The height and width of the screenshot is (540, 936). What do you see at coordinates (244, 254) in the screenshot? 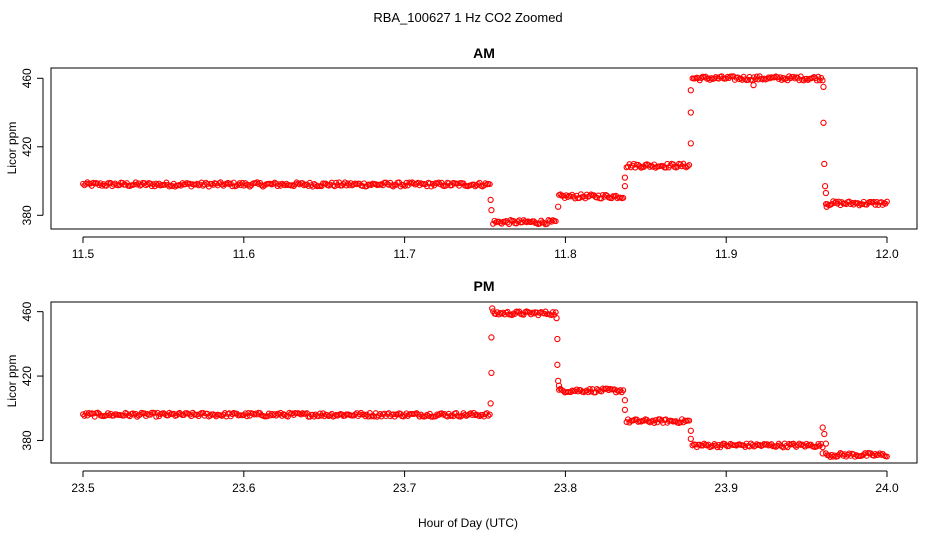
I see `am-x-tick-label: 11.6` at bounding box center [244, 254].